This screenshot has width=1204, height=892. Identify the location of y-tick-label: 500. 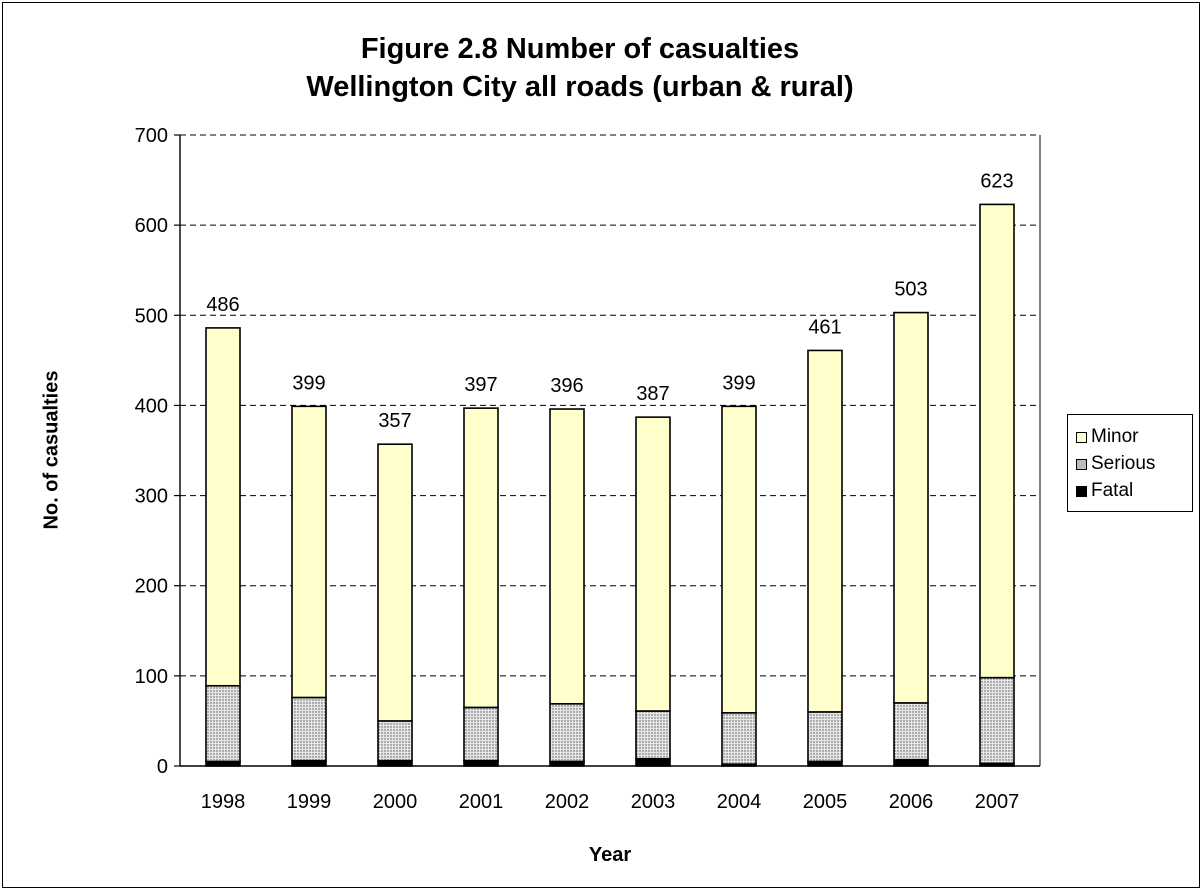
(151, 316).